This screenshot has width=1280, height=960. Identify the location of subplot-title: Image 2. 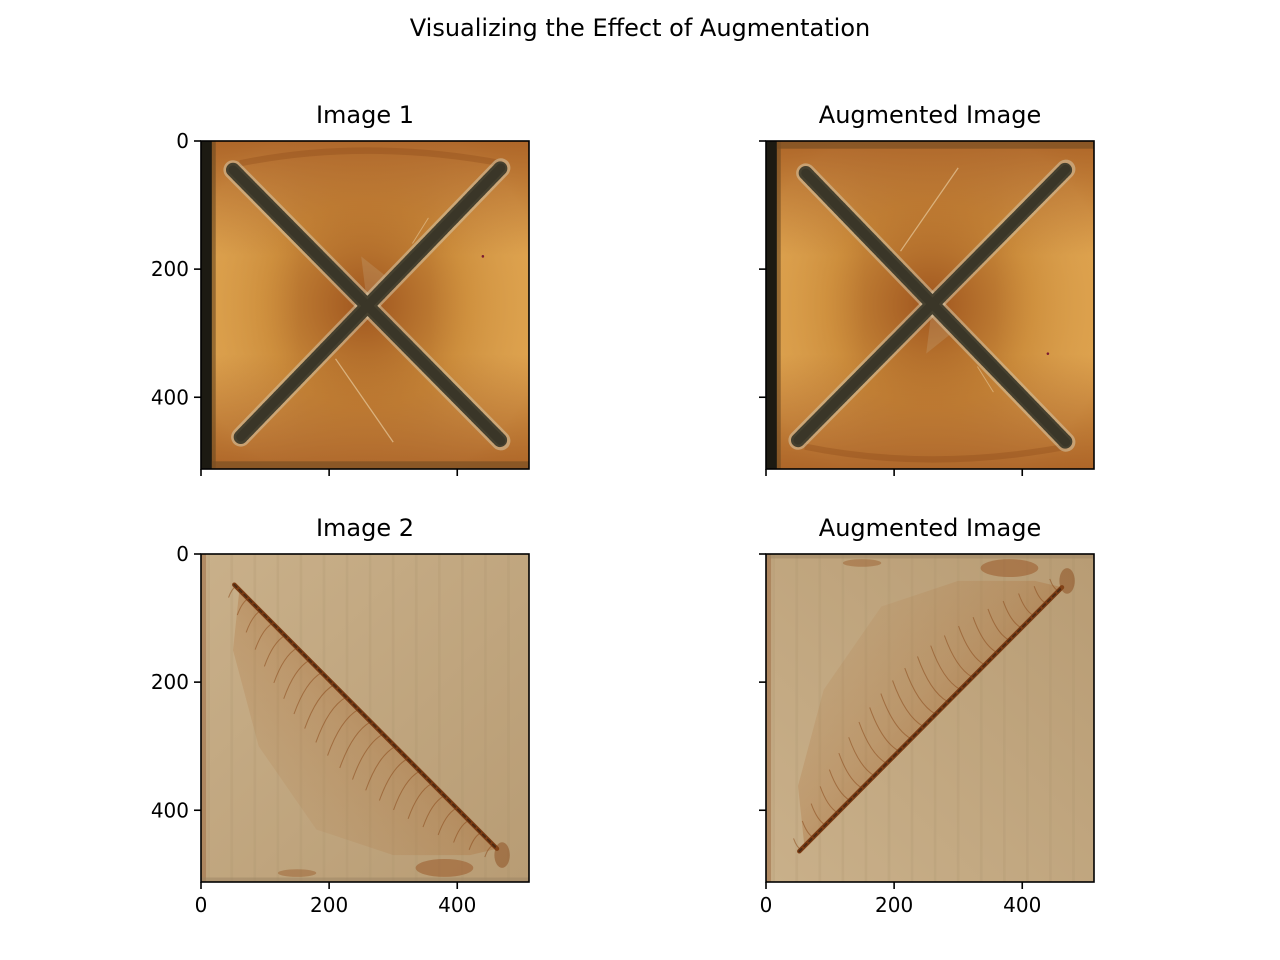
(365, 528).